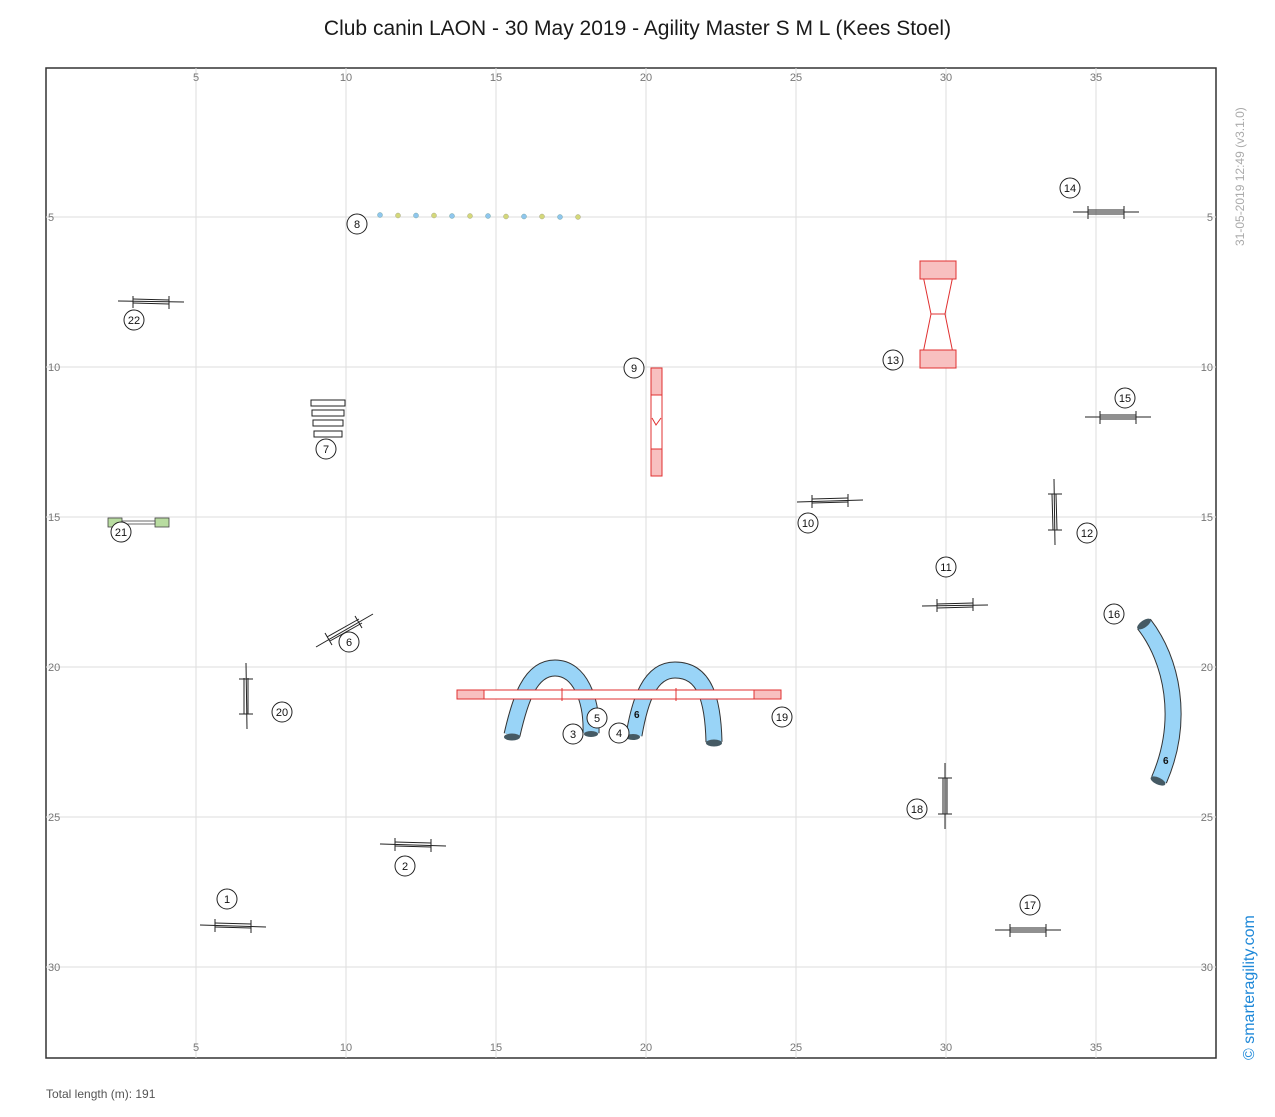  What do you see at coordinates (54, 518) in the screenshot?
I see `y-tick-left: 15` at bounding box center [54, 518].